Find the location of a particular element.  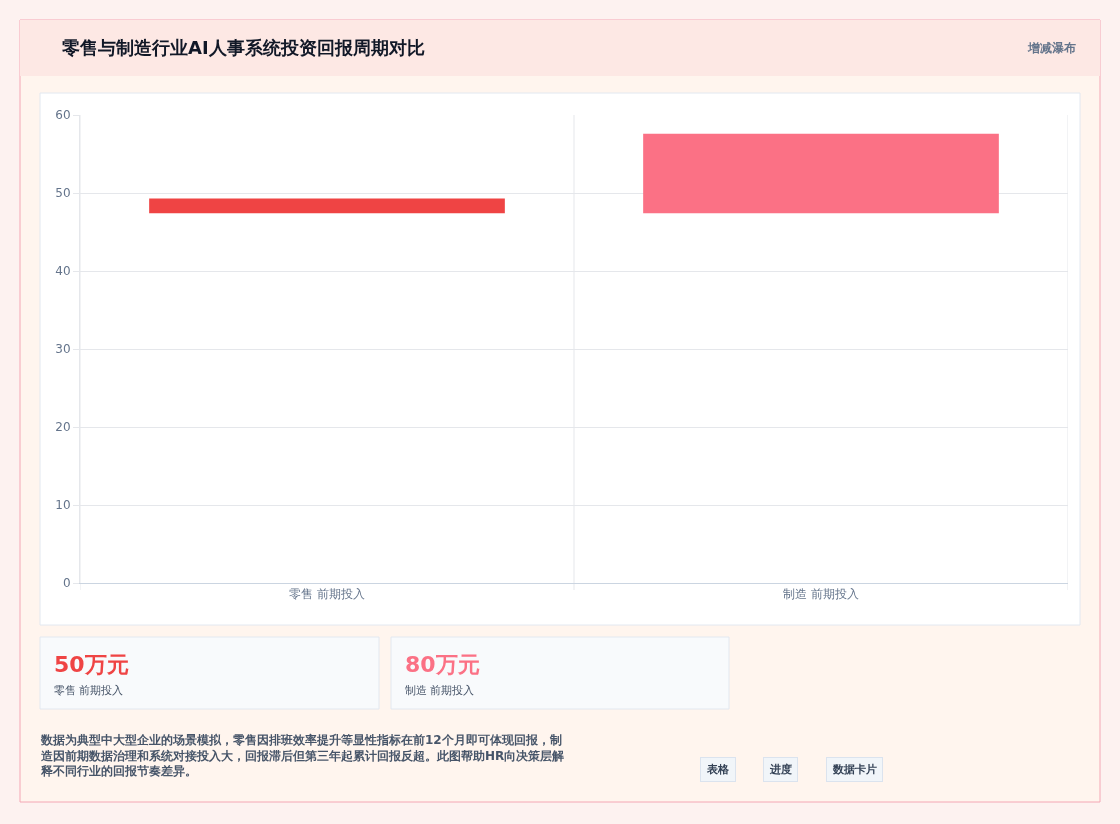

y-tick-label: 30 is located at coordinates (63, 349).